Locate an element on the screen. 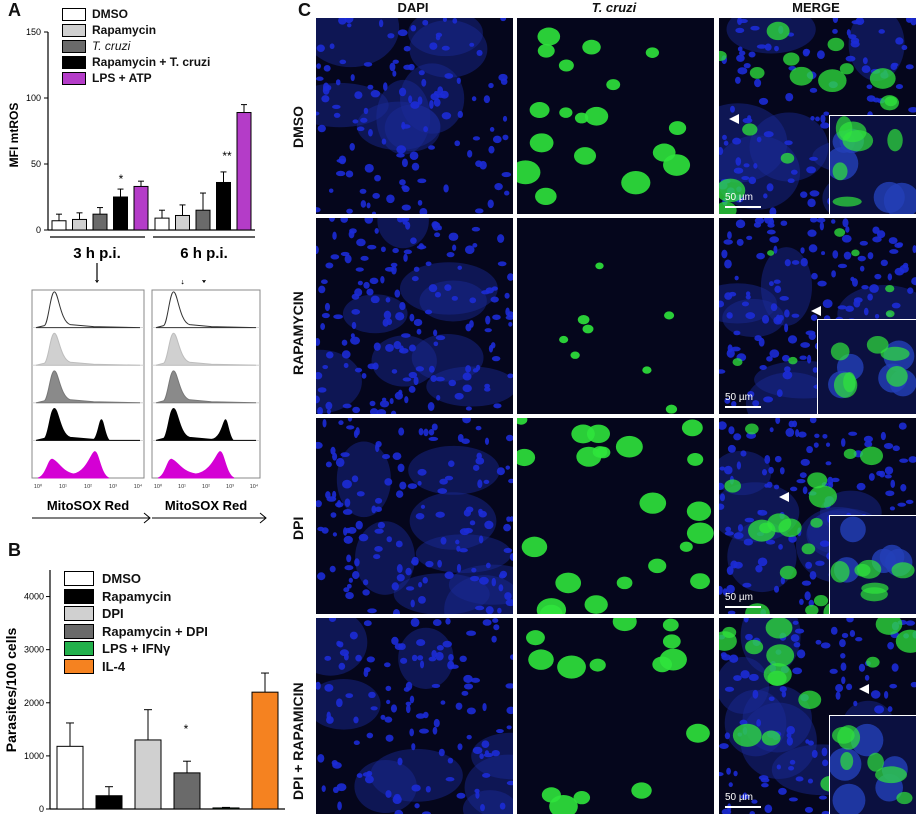 The height and width of the screenshot is (815, 916). parasite-zoom is located at coordinates (903, 570).